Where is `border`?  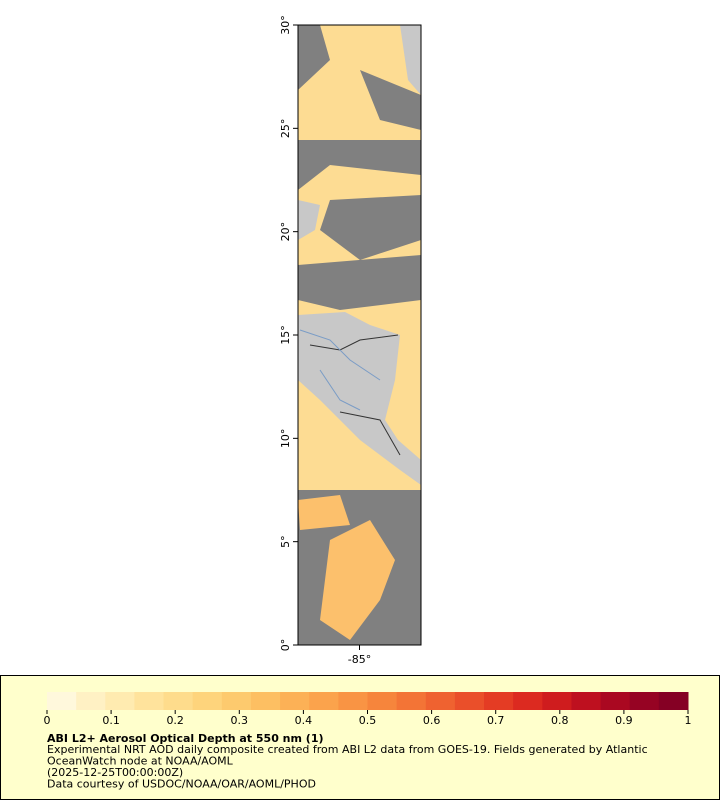
border is located at coordinates (355, 395).